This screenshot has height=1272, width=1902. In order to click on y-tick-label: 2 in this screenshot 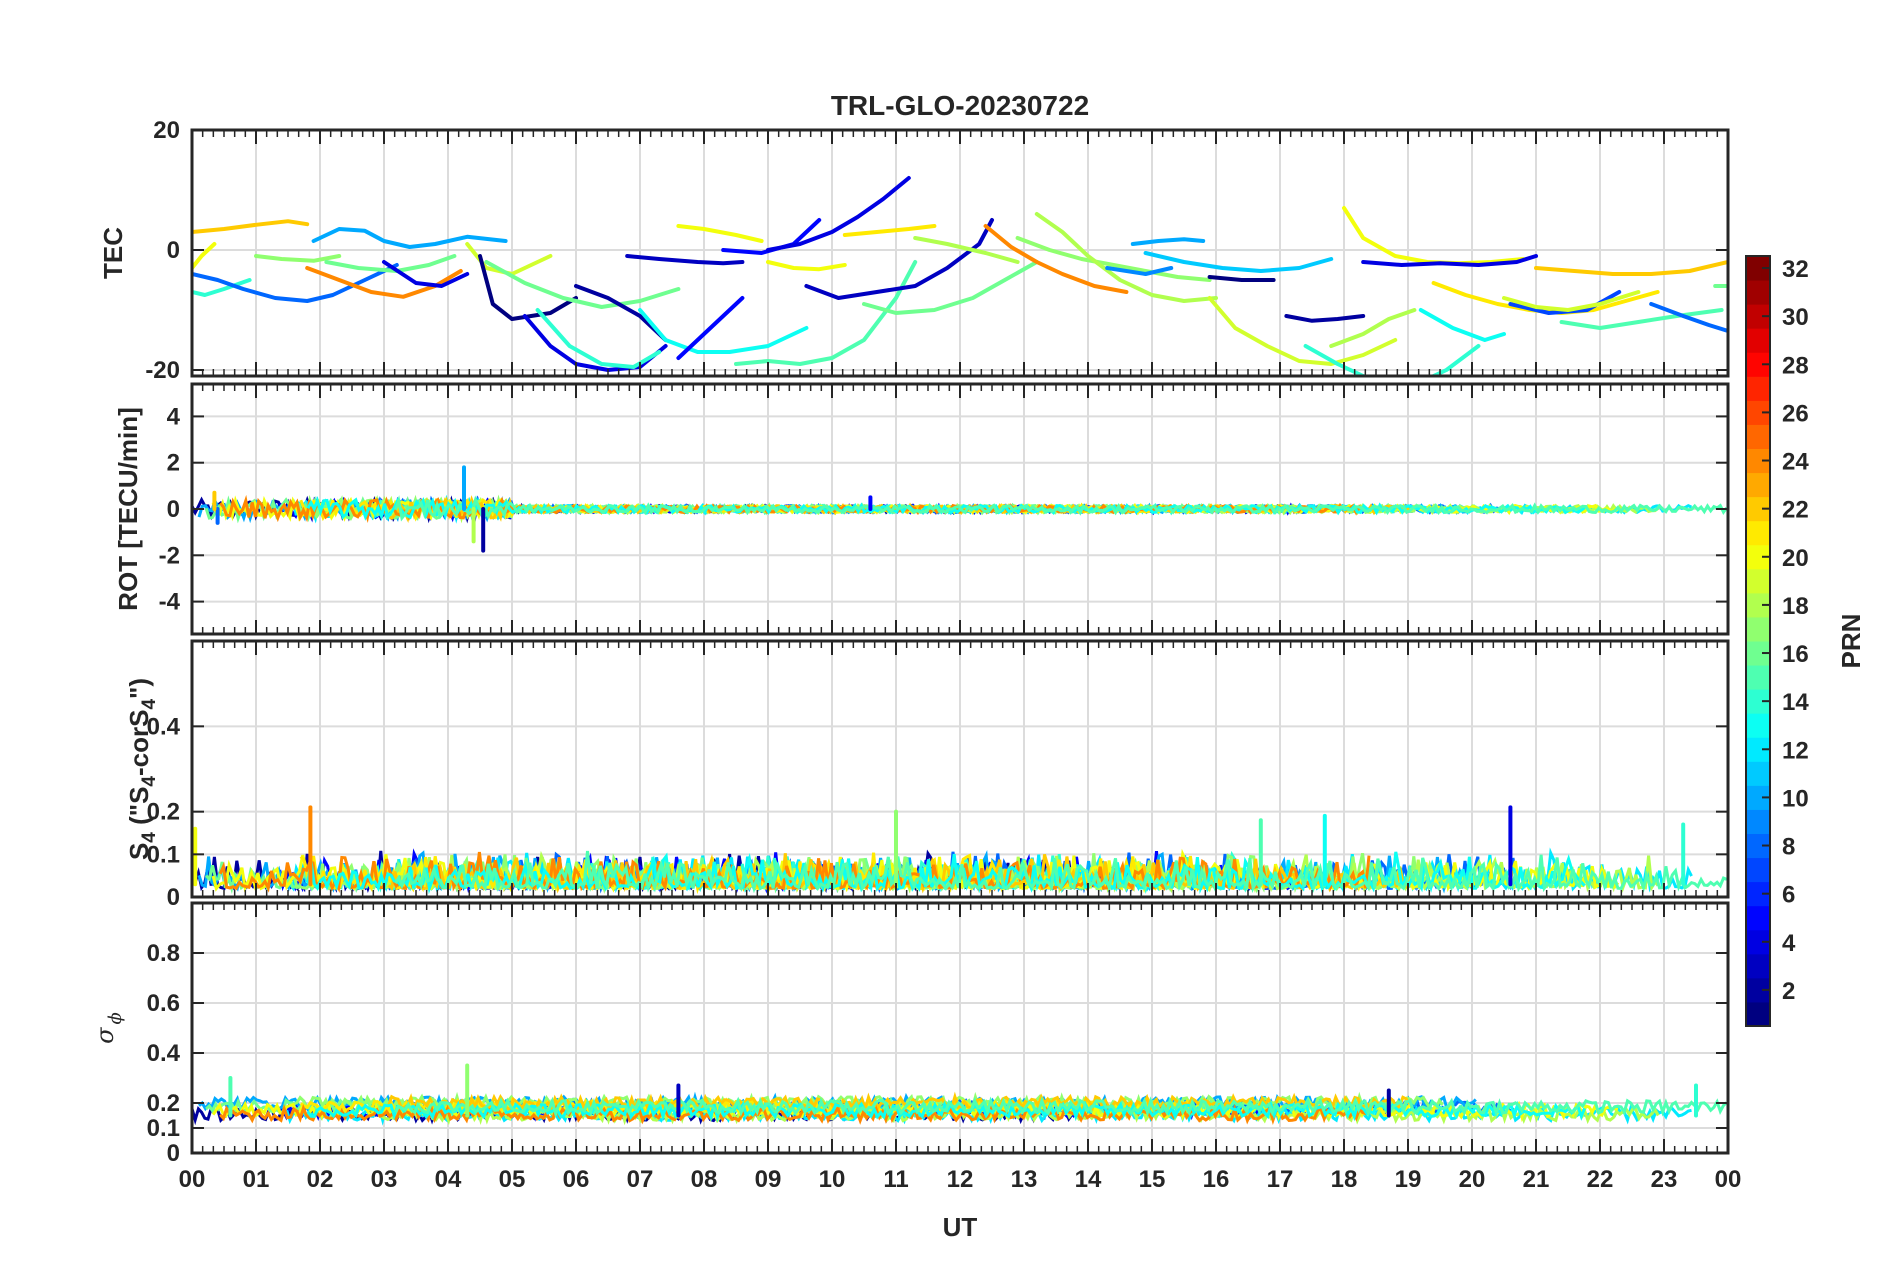, I will do `click(173, 463)`.